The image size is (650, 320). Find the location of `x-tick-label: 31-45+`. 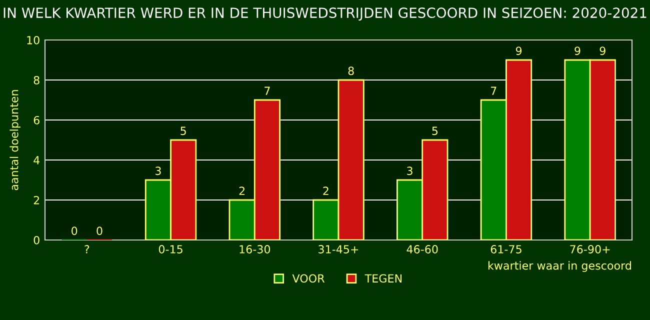

x-tick-label: 31-45+ is located at coordinates (338, 249).